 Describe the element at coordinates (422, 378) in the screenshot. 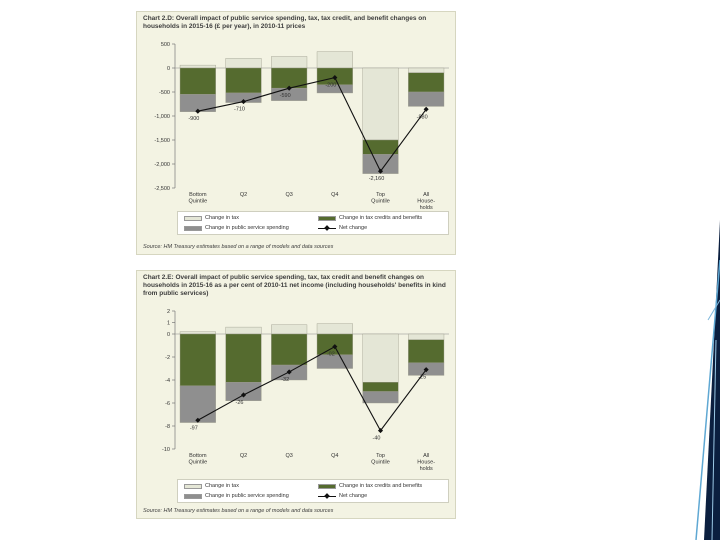

I see `net-data-label: -25` at that location.